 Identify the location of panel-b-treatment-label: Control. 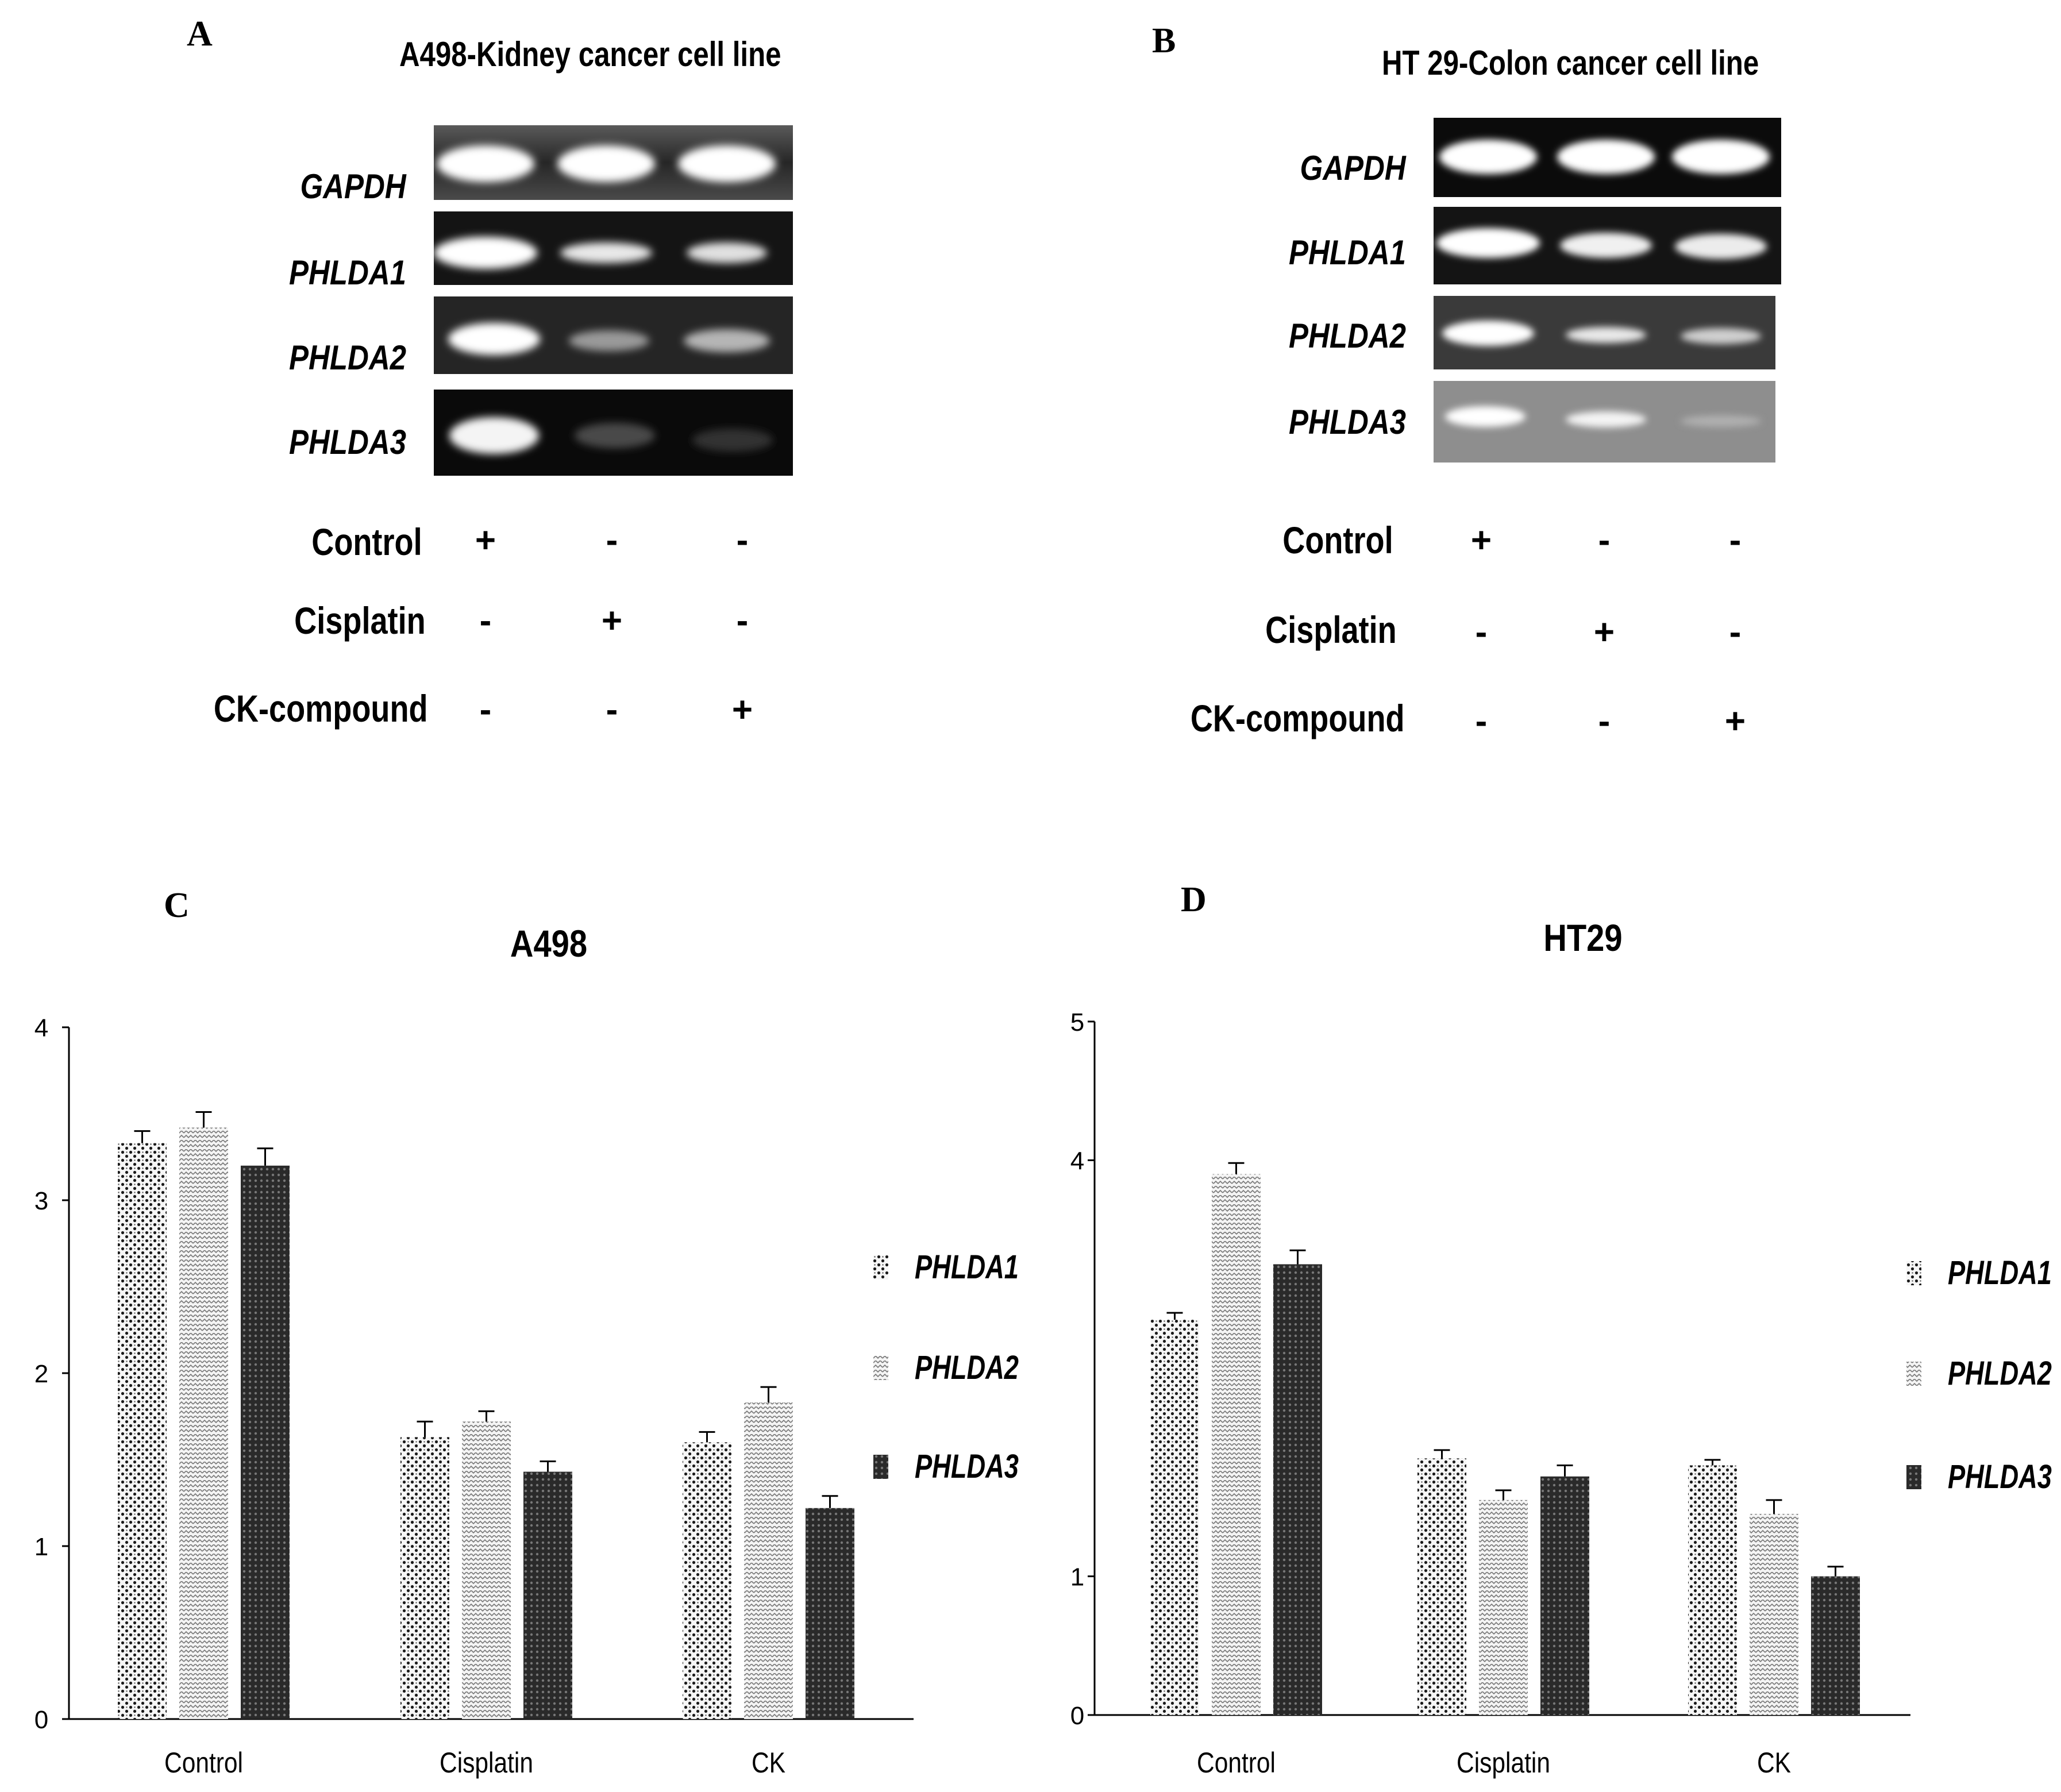
(1337, 540).